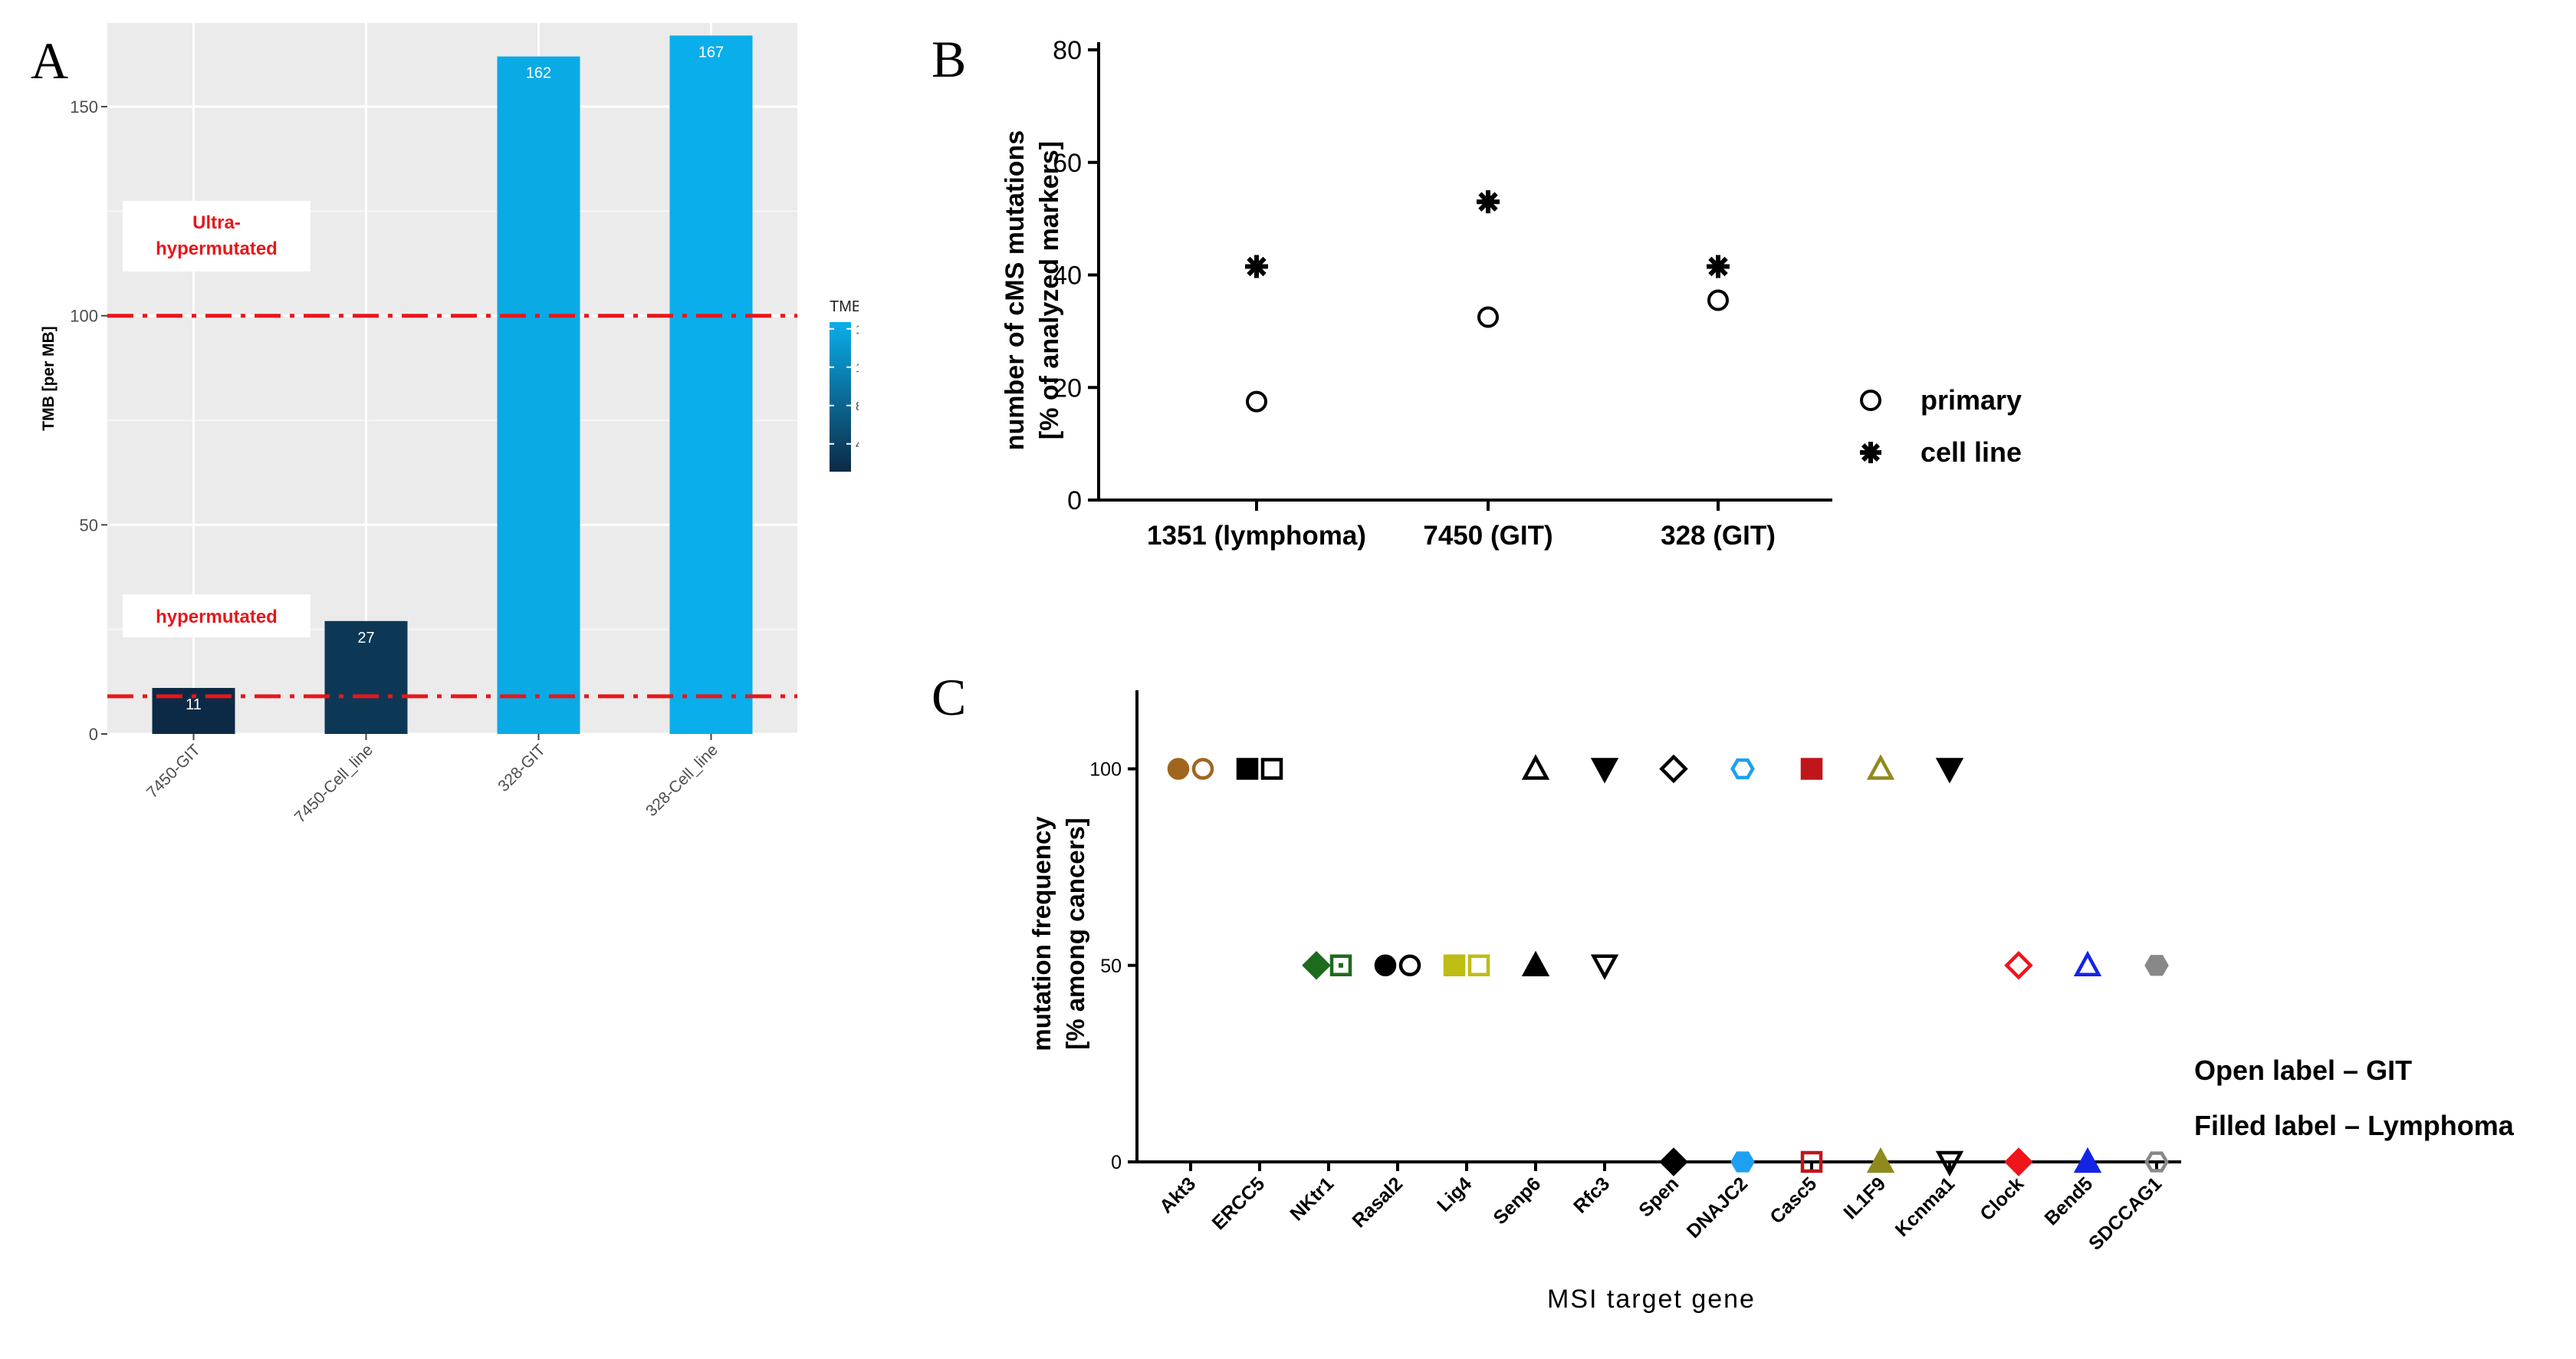 This screenshot has height=1359, width=2576. Describe the element at coordinates (89, 525) in the screenshot. I see `y-tick-label: 50` at that location.